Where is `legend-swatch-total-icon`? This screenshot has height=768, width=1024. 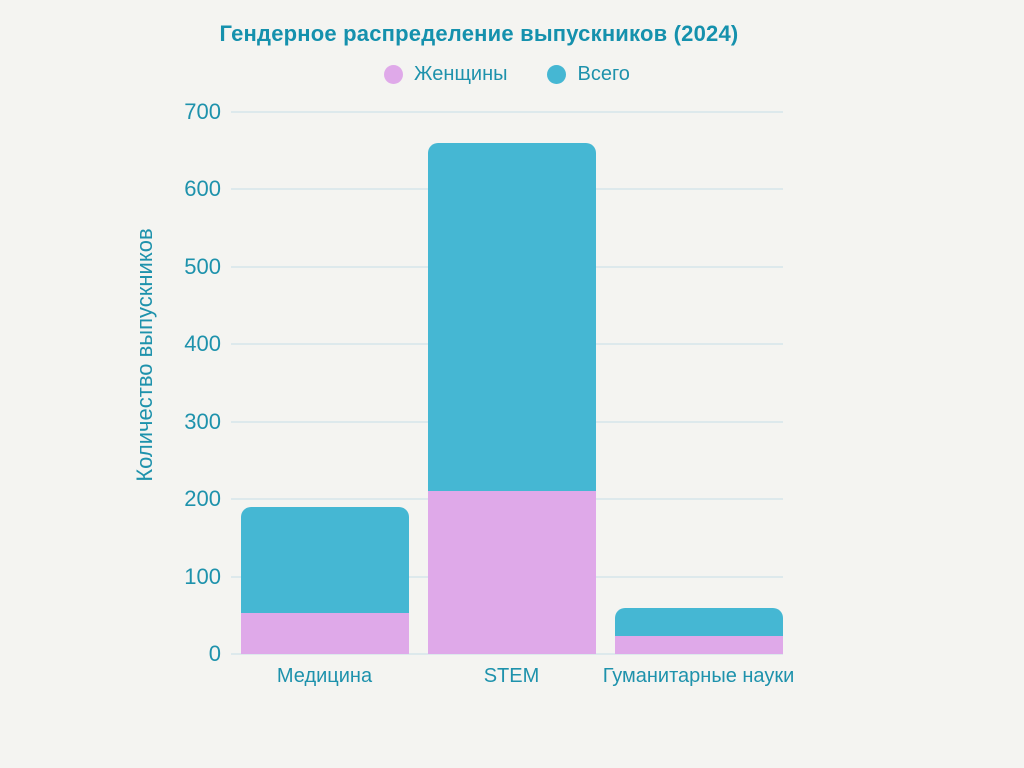
legend-swatch-total-icon is located at coordinates (557, 74).